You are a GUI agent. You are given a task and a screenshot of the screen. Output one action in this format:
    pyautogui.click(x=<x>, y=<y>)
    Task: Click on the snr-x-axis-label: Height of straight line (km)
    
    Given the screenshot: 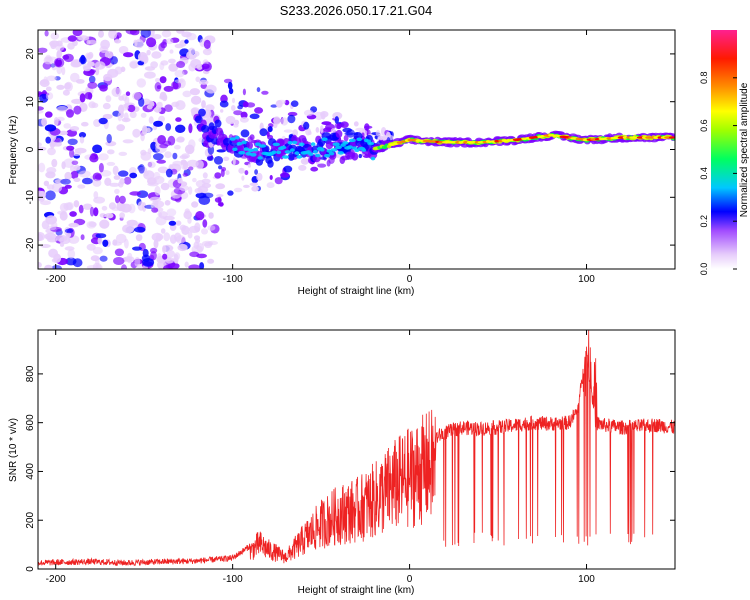 What is the action you would take?
    pyautogui.click(x=356, y=590)
    